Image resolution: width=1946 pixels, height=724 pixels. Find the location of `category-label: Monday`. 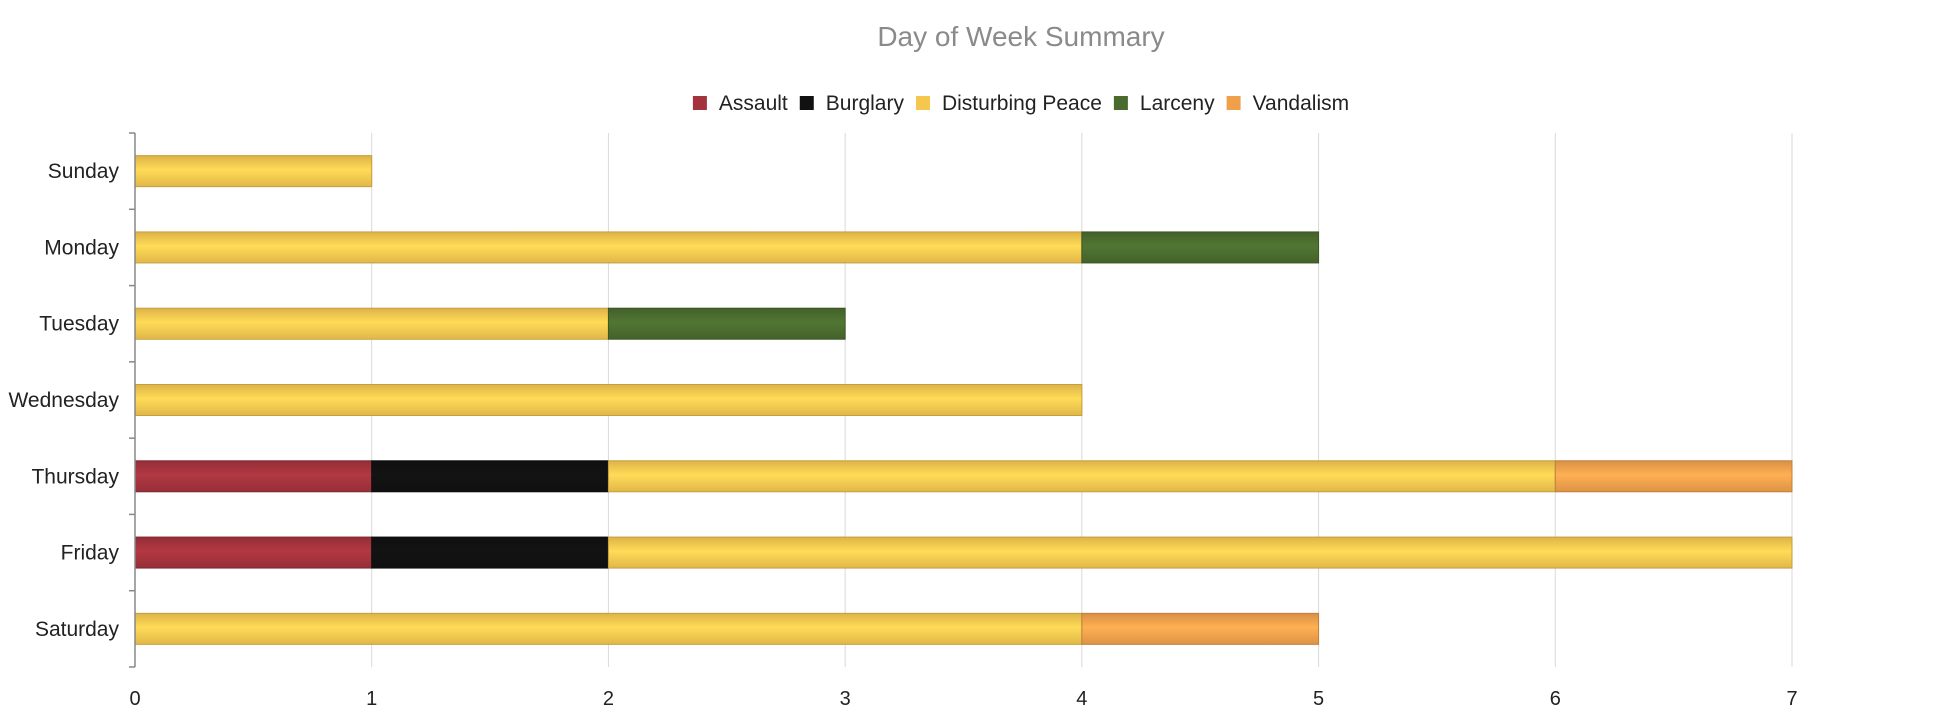

category-label: Monday is located at coordinates (81, 247).